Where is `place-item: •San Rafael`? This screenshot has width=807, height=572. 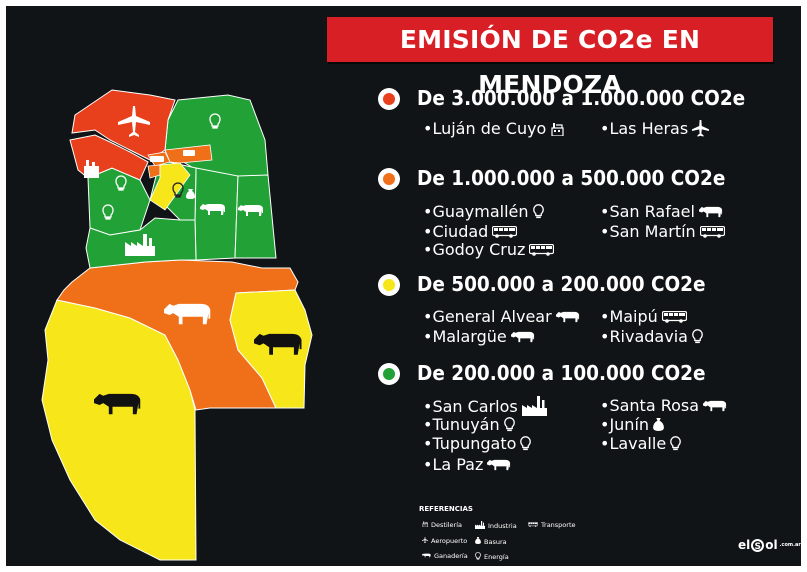
place-item: •San Rafael is located at coordinates (661, 211).